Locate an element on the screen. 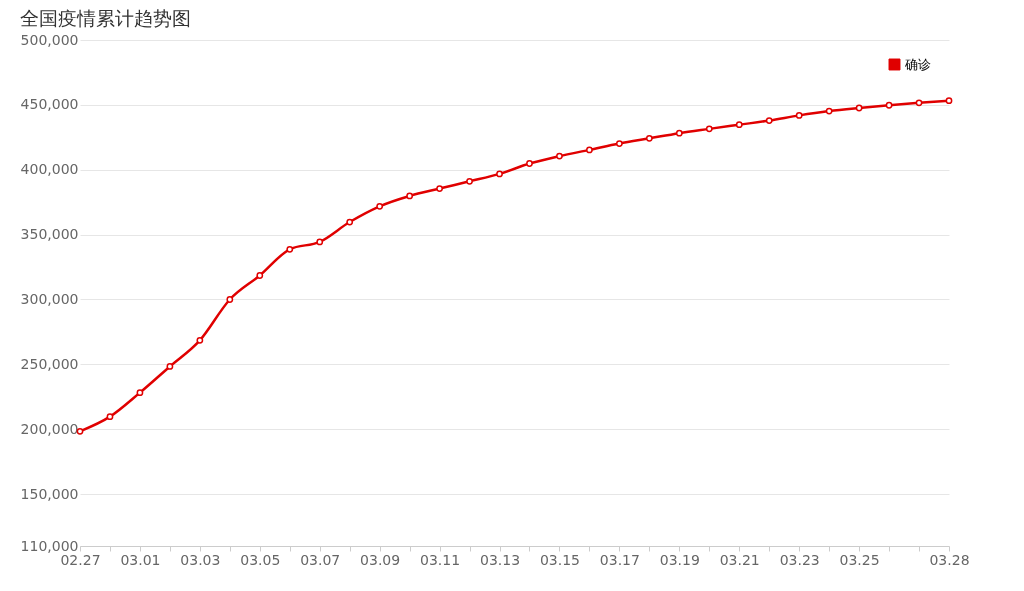 The image size is (1024, 591). x-tick-label: 03.05 is located at coordinates (260, 559).